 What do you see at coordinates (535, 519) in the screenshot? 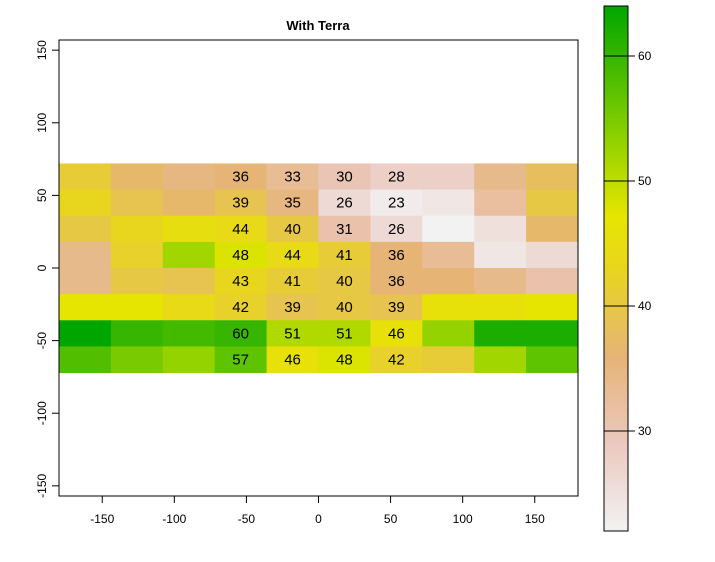
I see `x-tick-label: 150` at bounding box center [535, 519].